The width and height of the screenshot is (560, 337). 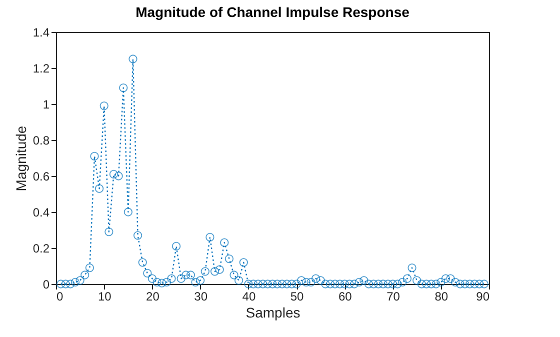 I want to click on x-tick-label: 70, so click(x=393, y=297).